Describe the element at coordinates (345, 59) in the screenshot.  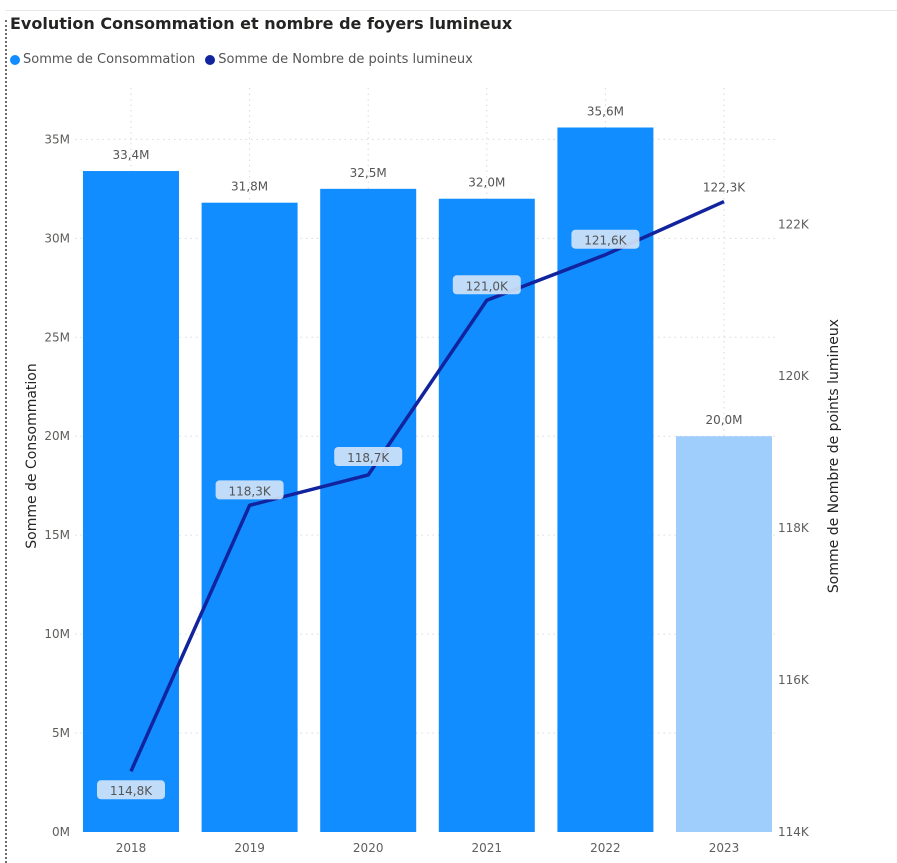
I see `legend-label-points-lumineux: Somme de Nombre de points lumineux` at that location.